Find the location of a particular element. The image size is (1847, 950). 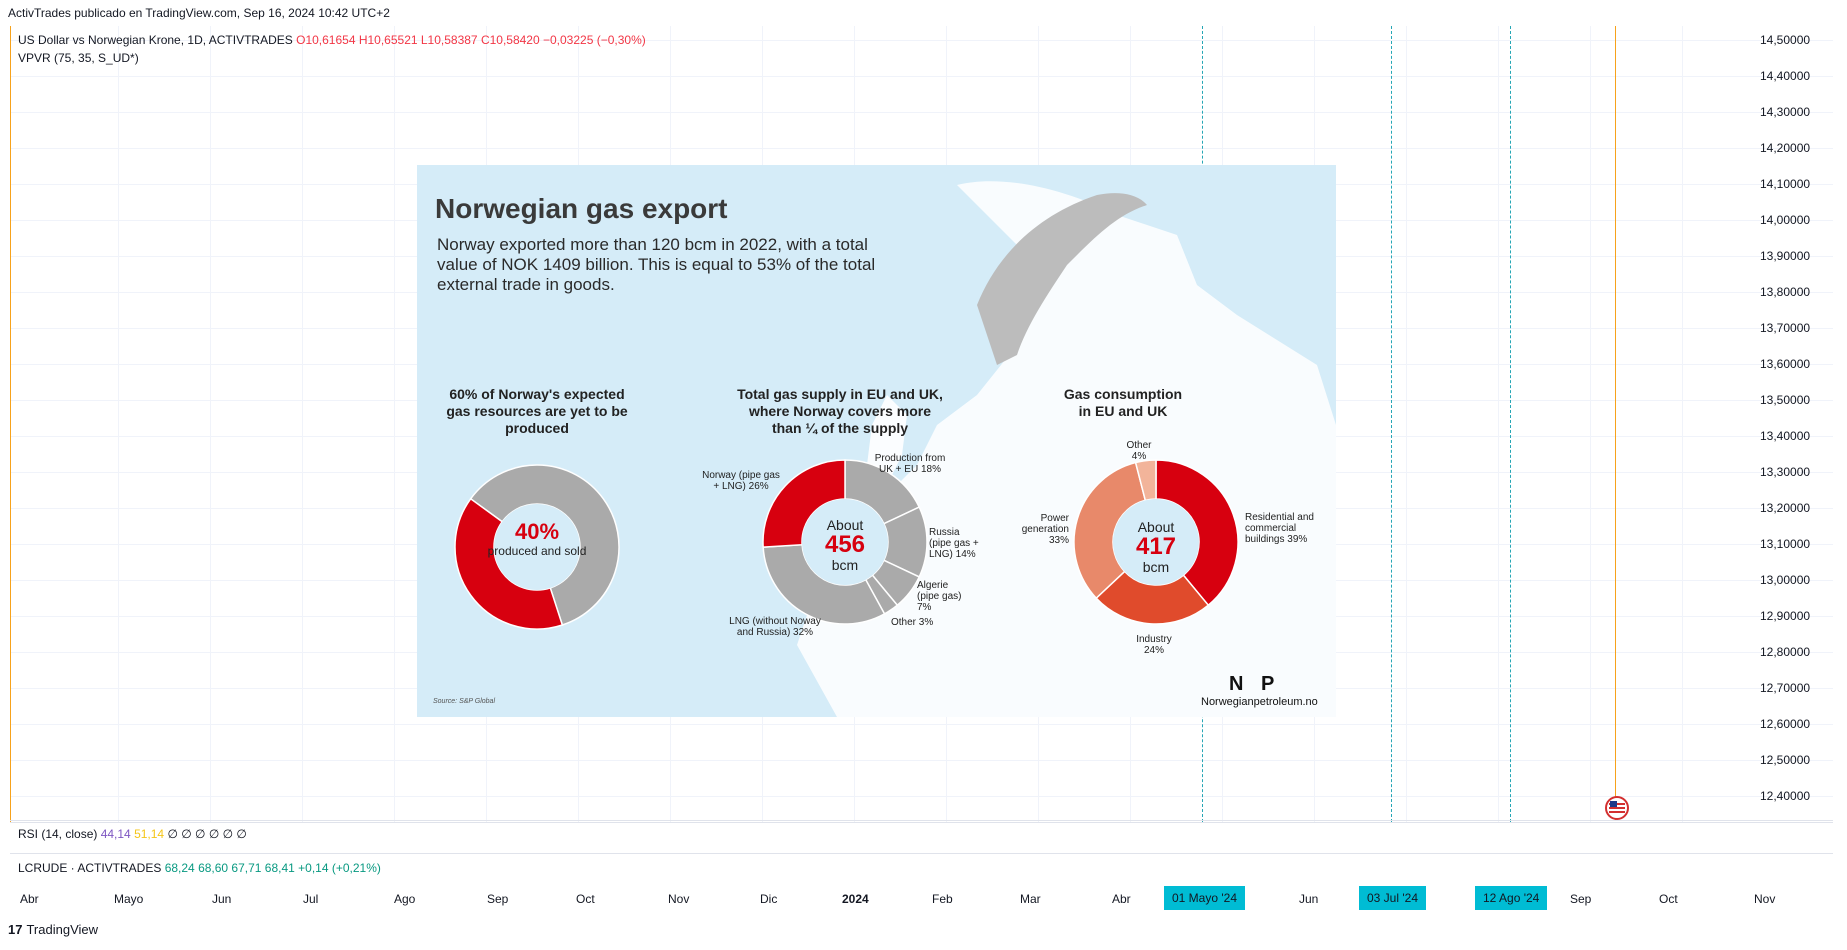

label-power: Power generation 33% is located at coordinates (1045, 529).